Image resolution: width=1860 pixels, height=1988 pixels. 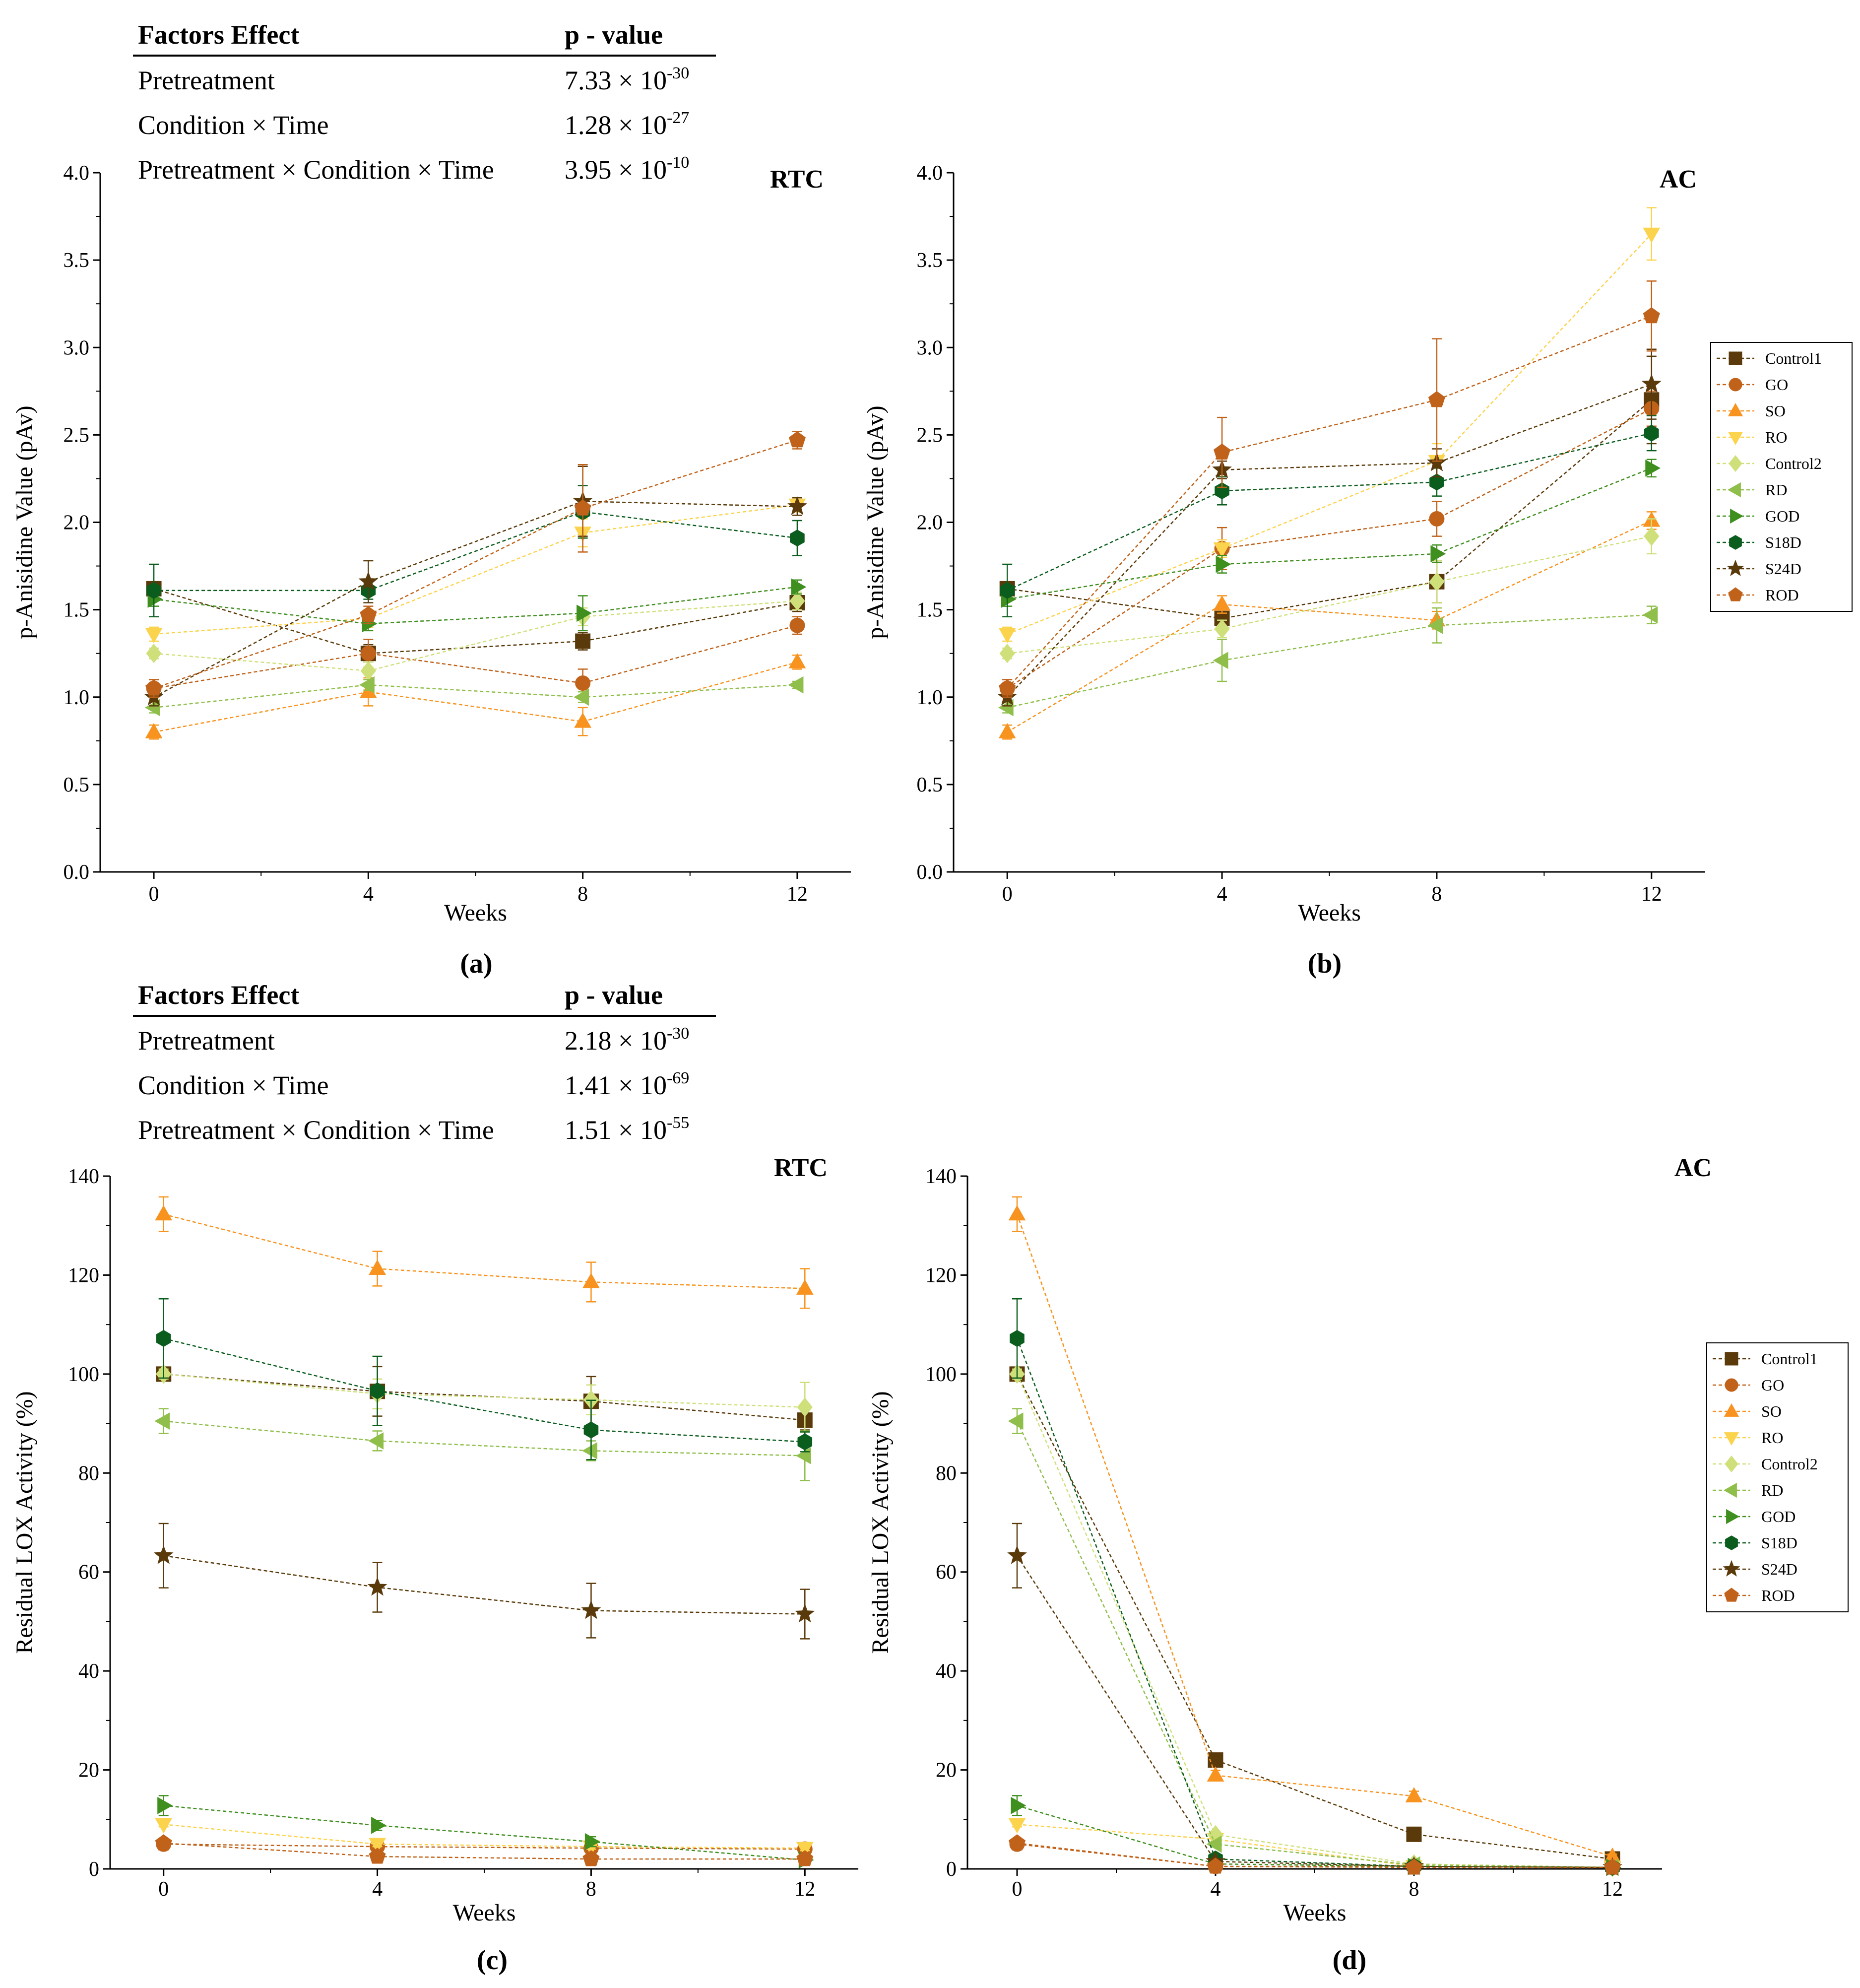 What do you see at coordinates (1315, 1620) in the screenshot?
I see `series-control2` at bounding box center [1315, 1620].